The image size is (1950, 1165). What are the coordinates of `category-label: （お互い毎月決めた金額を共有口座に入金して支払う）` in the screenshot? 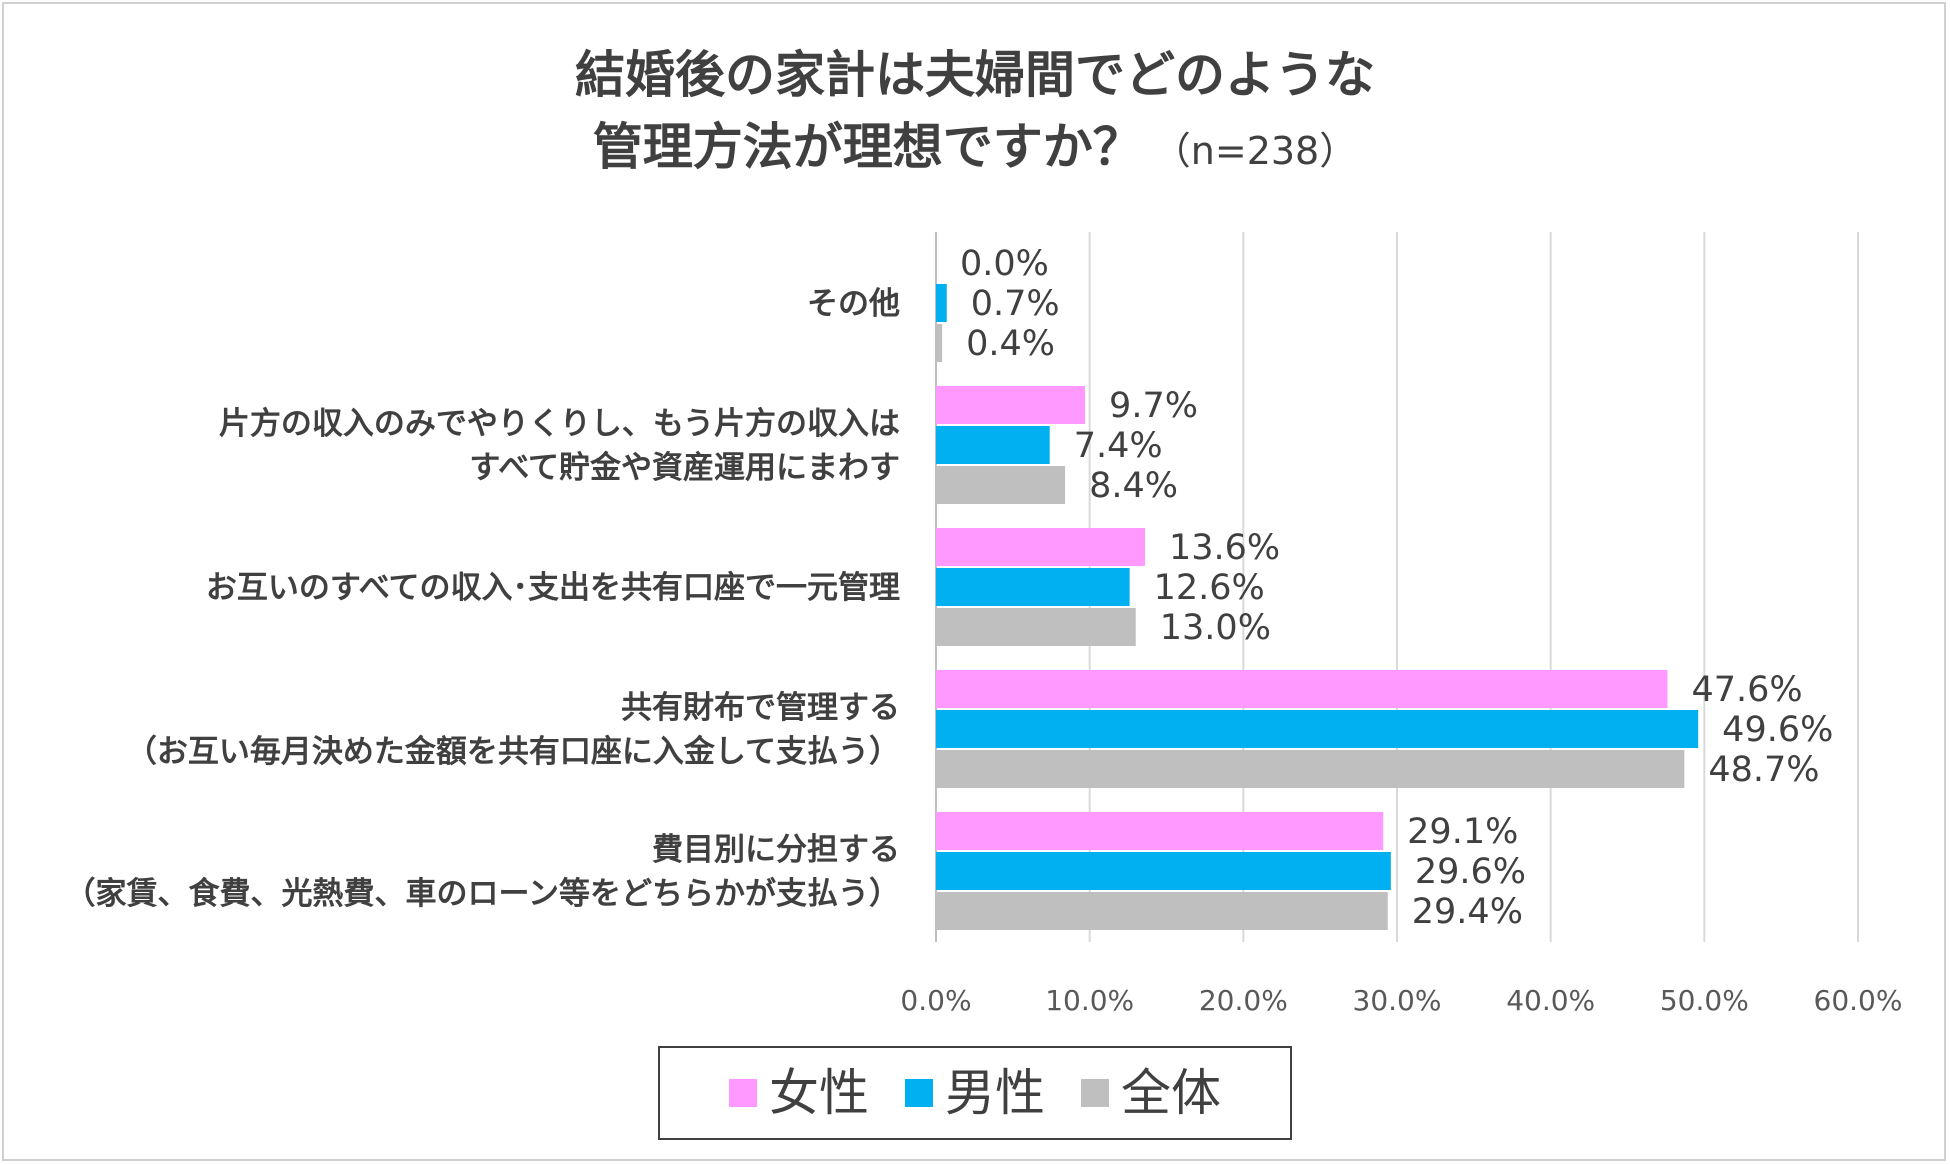 It's located at (513, 752).